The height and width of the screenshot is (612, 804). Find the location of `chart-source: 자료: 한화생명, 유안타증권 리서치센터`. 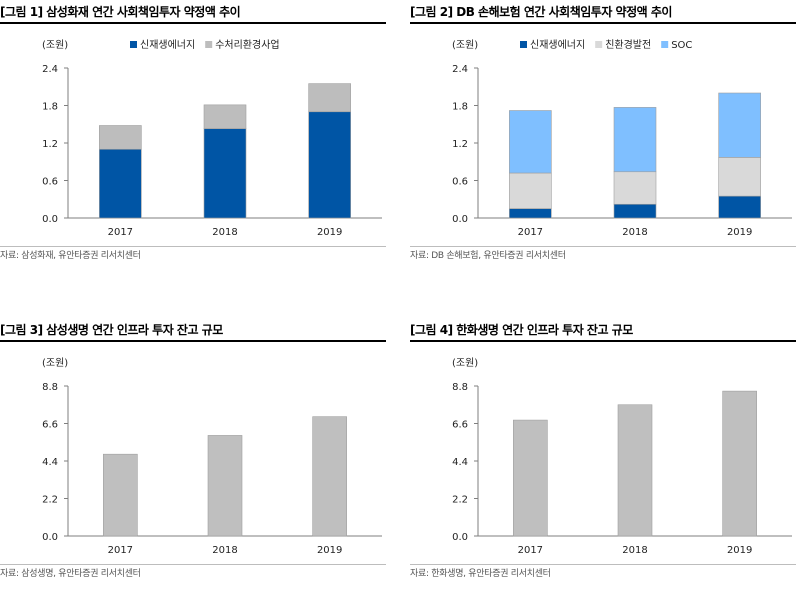

chart-source: 자료: 한화생명, 유안타증권 리서치센터 is located at coordinates (603, 573).